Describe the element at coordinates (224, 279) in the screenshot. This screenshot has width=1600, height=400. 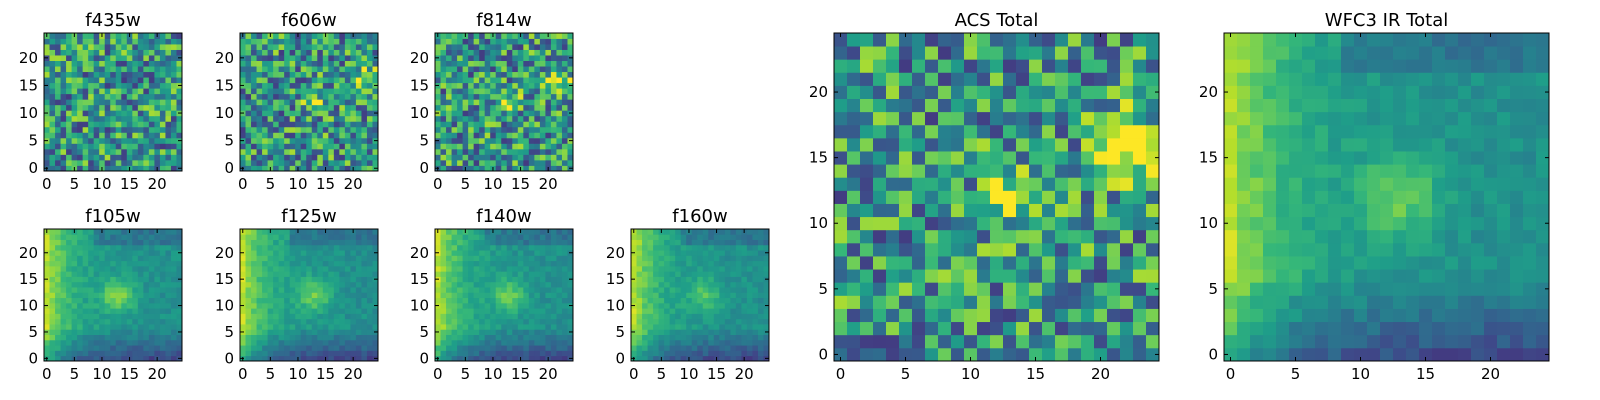
I see `y-tick-label: 15` at that location.